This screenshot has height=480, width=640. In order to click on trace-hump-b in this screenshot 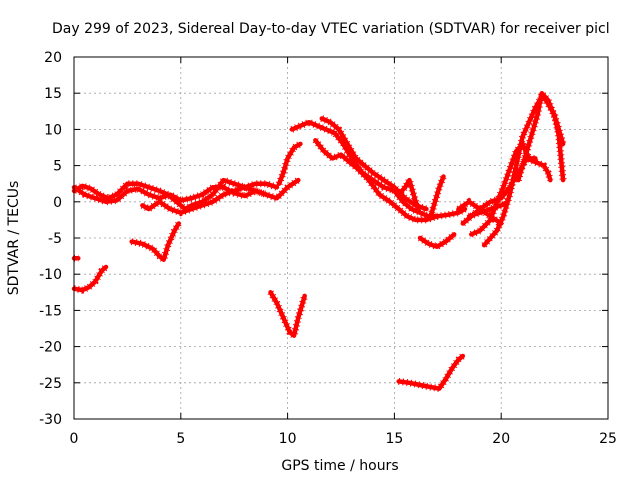, I will do `click(374, 164)`.